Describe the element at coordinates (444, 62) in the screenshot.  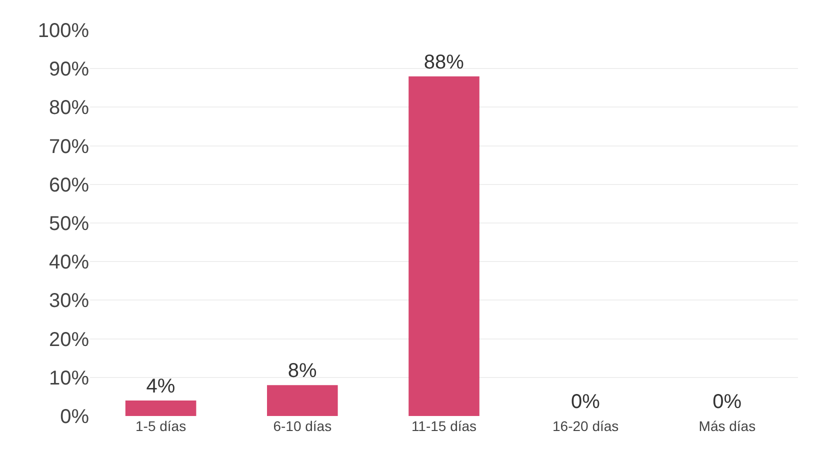
I see `data-label: 88%` at that location.